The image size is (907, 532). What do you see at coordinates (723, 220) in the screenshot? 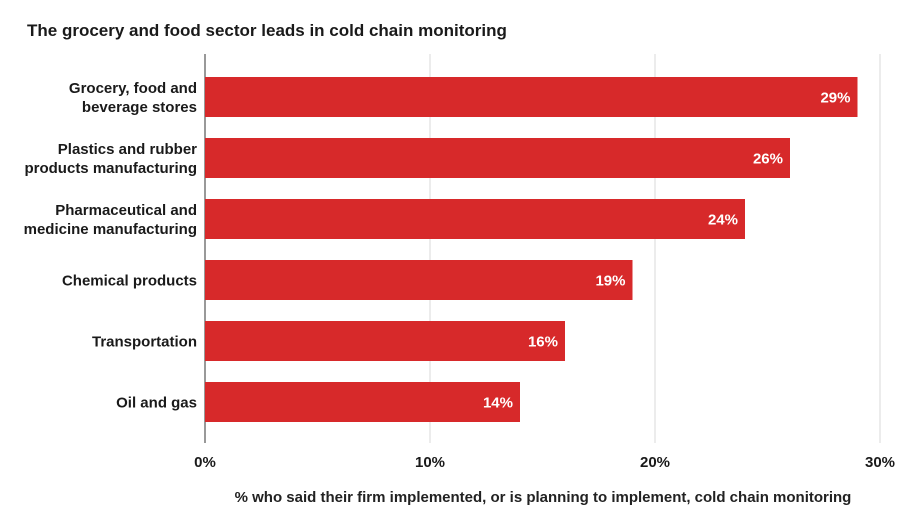
I see `bar-value-label: 24%` at bounding box center [723, 220].